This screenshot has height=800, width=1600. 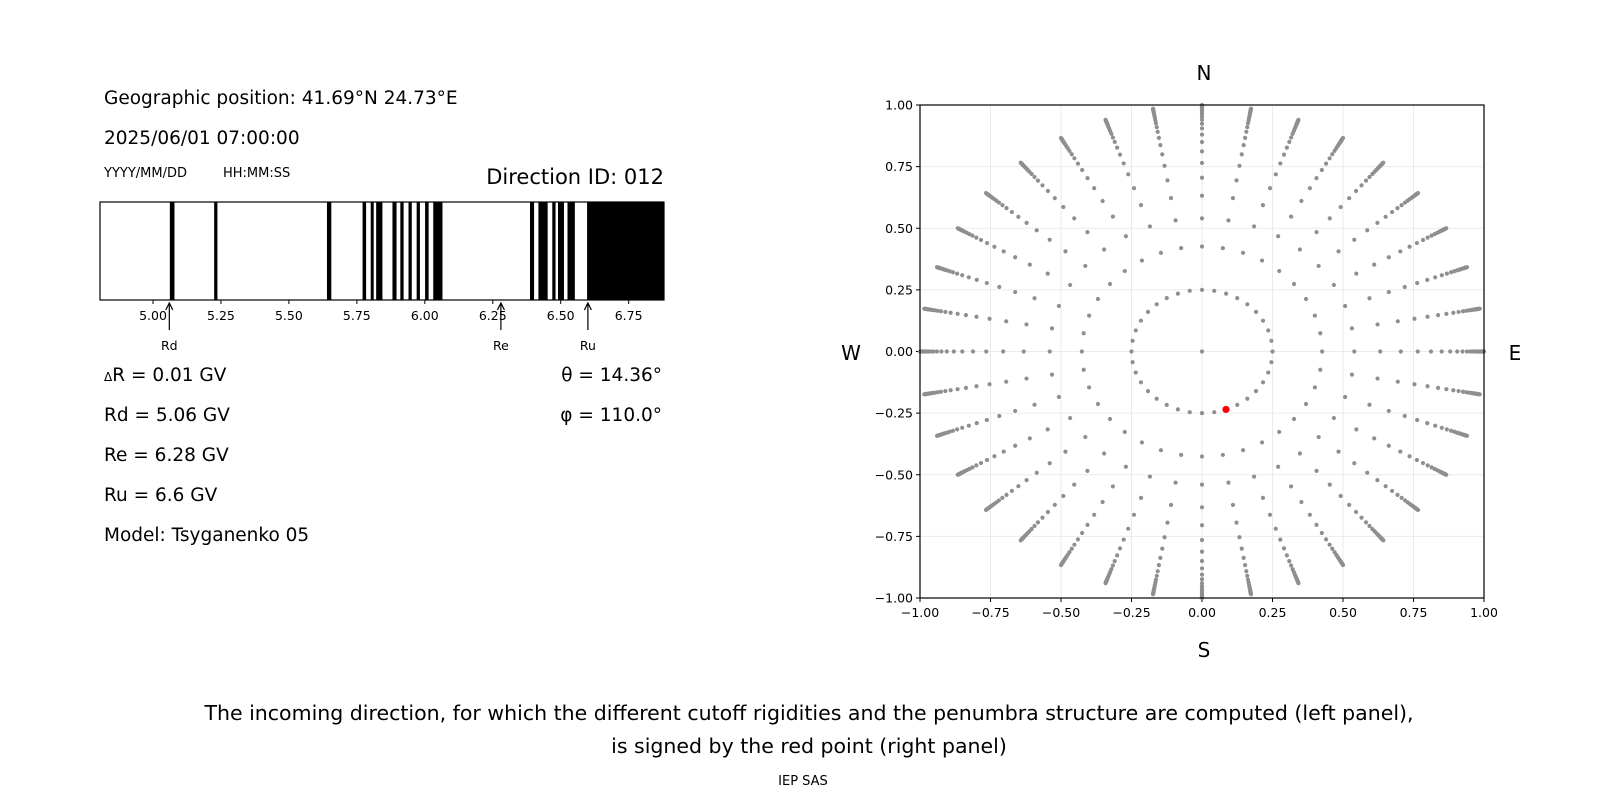 What do you see at coordinates (1131, 612) in the screenshot?
I see `x-tick-label: −0.25` at bounding box center [1131, 612].